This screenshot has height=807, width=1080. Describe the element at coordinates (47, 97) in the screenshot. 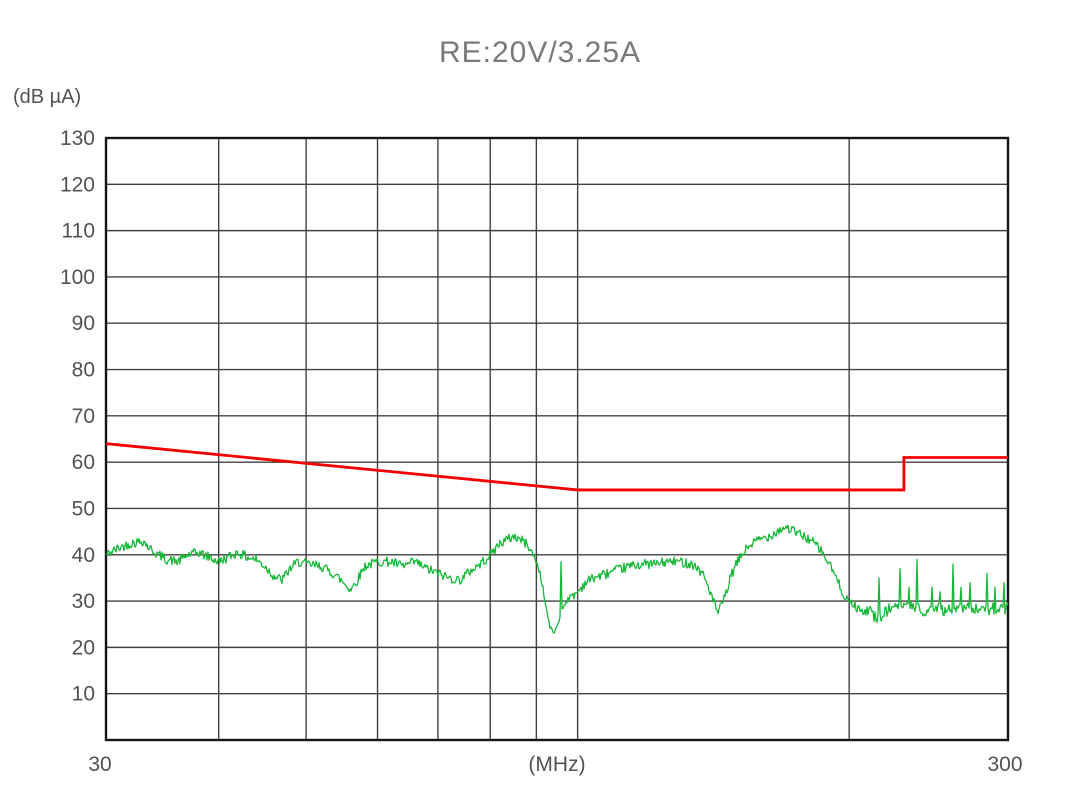

I see `y-axis-unit-label: (dB µA)` at that location.